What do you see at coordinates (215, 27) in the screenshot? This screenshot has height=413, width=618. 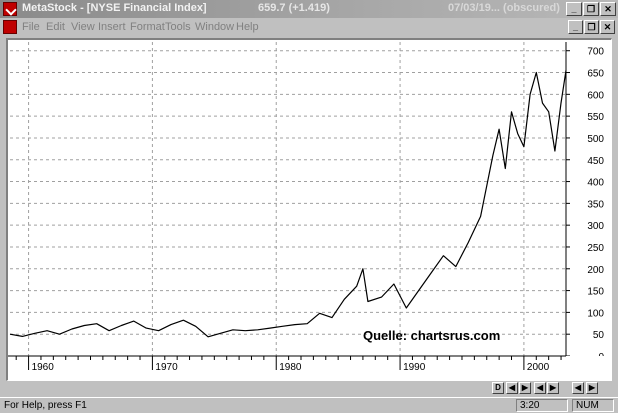 I see `menu-window: Window` at bounding box center [215, 27].